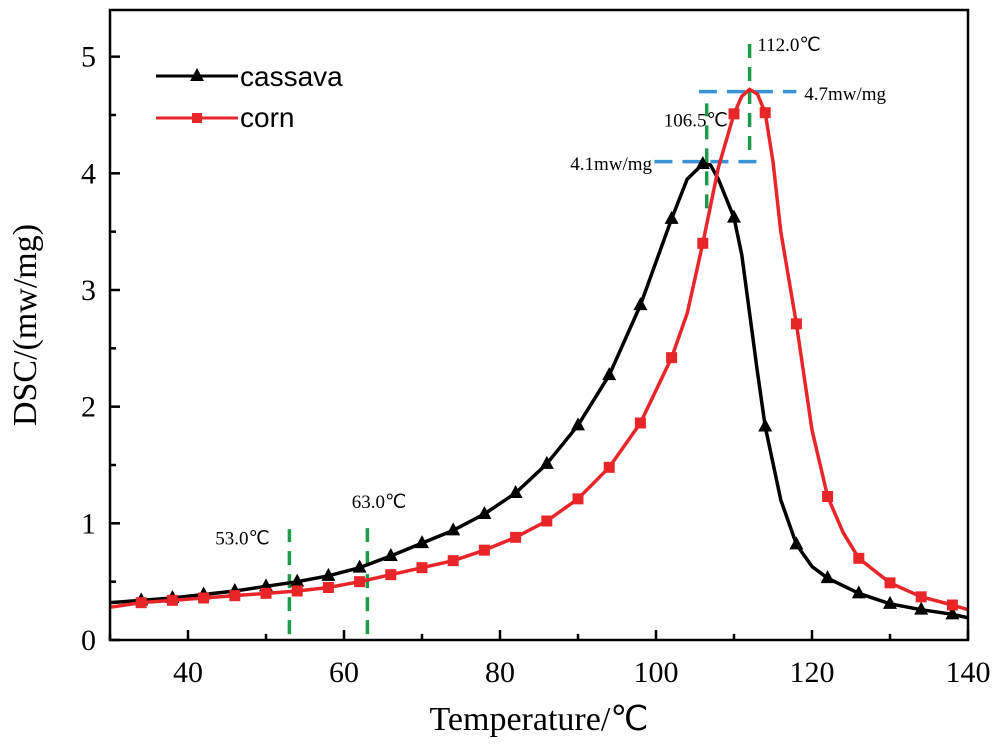 The width and height of the screenshot is (1000, 751). What do you see at coordinates (88, 57) in the screenshot?
I see `y-tick-label: 5` at bounding box center [88, 57].